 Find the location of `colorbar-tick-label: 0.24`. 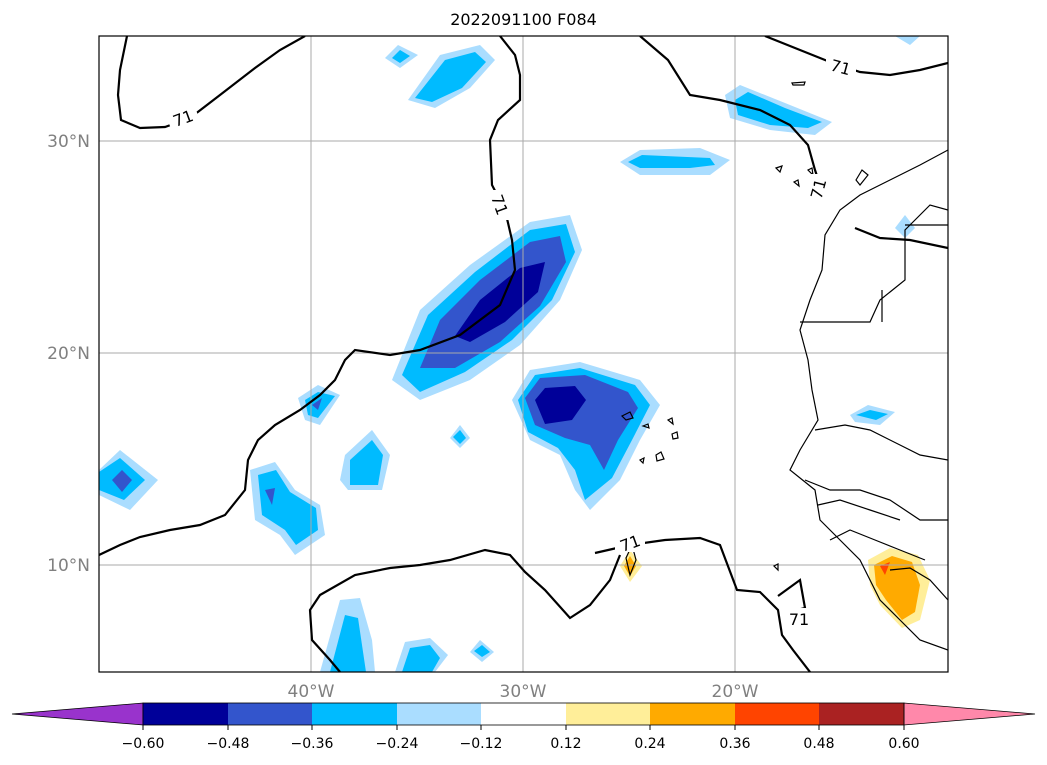

colorbar-tick-label: 0.24 is located at coordinates (649, 744).